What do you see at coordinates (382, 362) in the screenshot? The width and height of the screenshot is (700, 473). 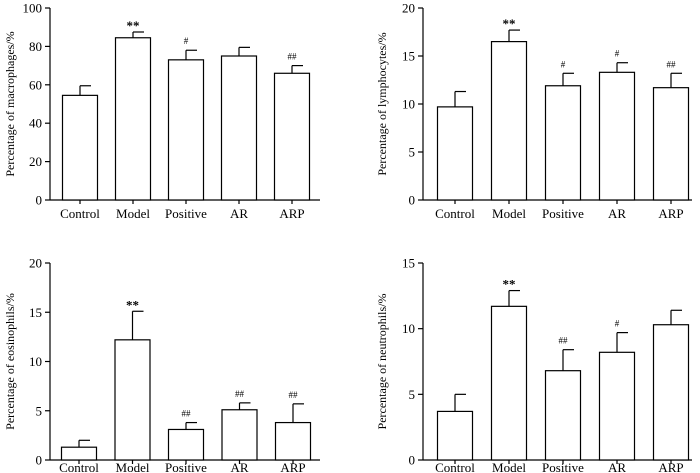 I see `y-axis-label: Percentage of neutrophils/%` at bounding box center [382, 362].